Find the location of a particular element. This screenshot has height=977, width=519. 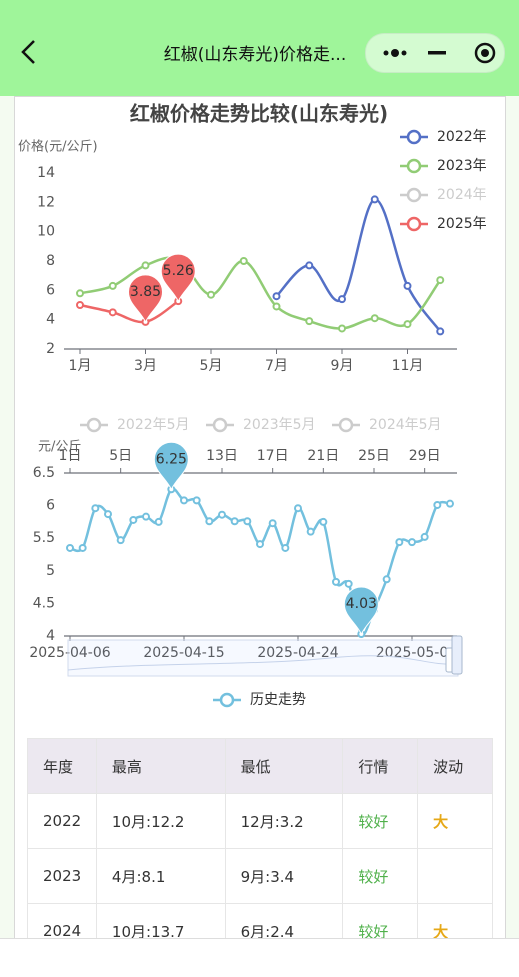

y-tick-label: 8 is located at coordinates (50, 261).